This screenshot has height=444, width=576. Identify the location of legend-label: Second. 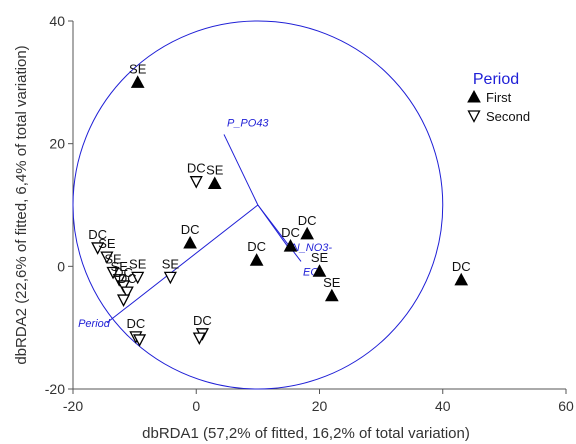
(508, 116).